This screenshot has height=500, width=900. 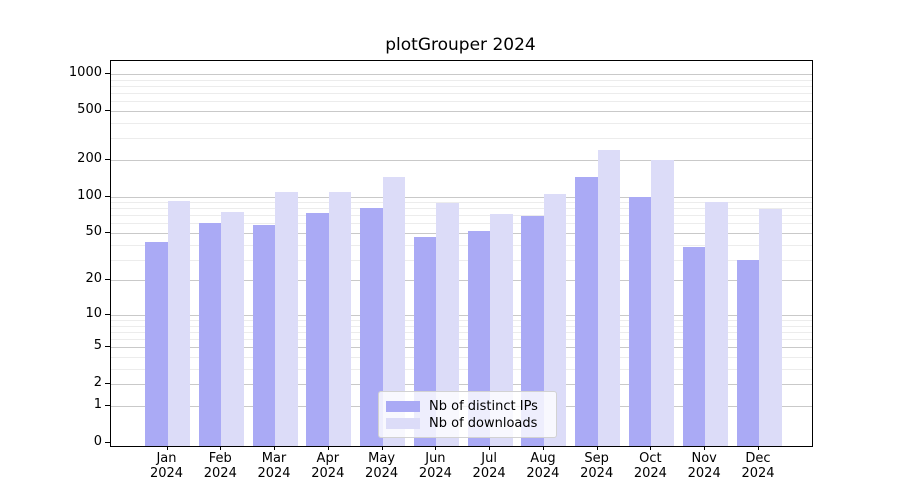 I want to click on legend-label-downloads: Nb of downloads, so click(x=483, y=423).